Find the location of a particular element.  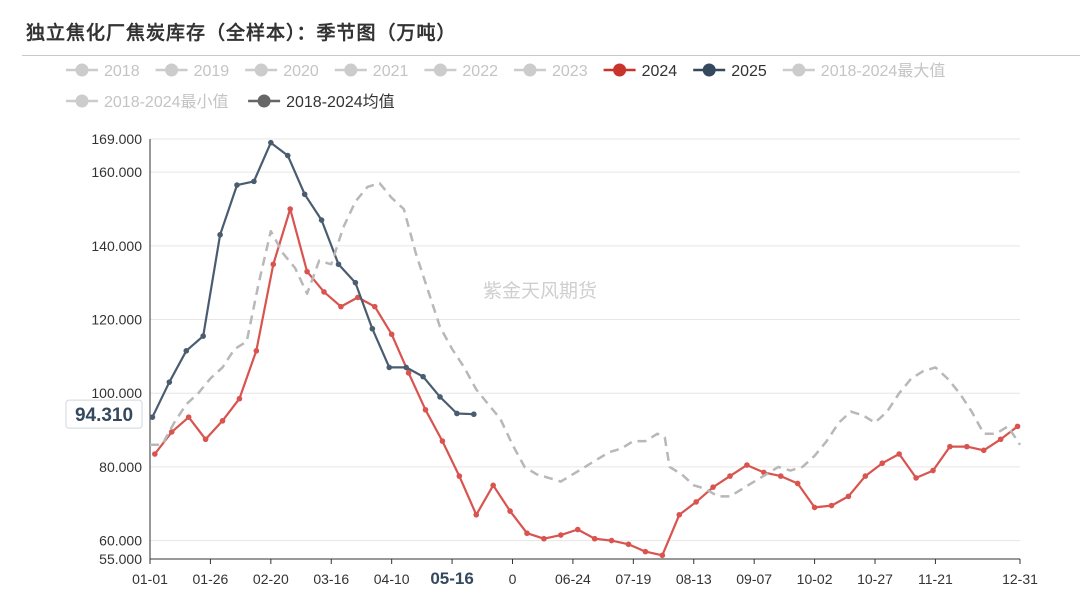

legend-item-2018-2024均值: 2018-2024均值 is located at coordinates (321, 102).